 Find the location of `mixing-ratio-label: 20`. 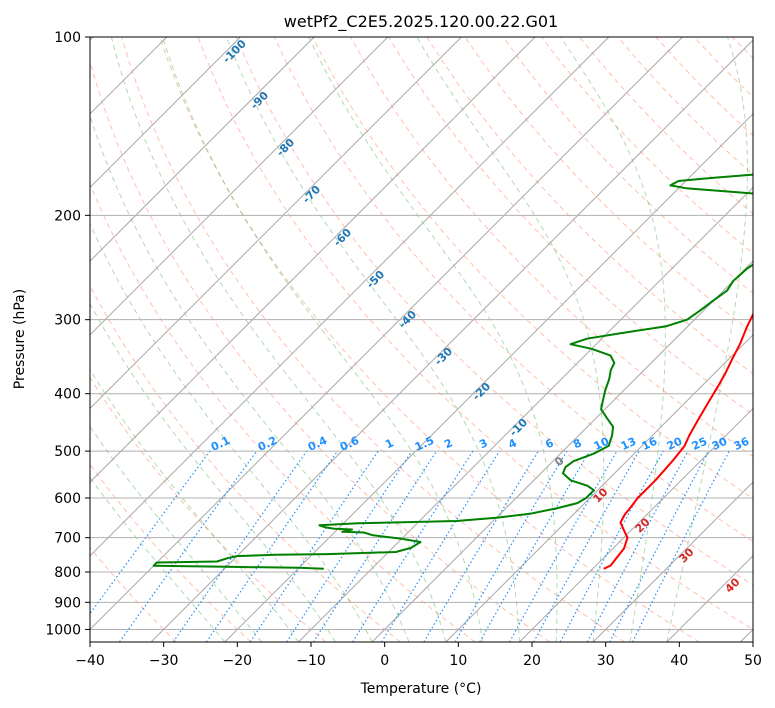

mixing-ratio-label: 20 is located at coordinates (675, 444).